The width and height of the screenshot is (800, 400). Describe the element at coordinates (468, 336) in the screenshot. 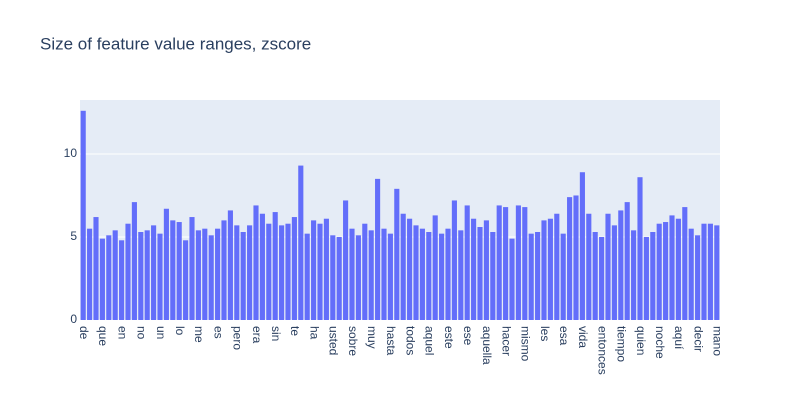

I see `x-tick-label: ese` at that location.